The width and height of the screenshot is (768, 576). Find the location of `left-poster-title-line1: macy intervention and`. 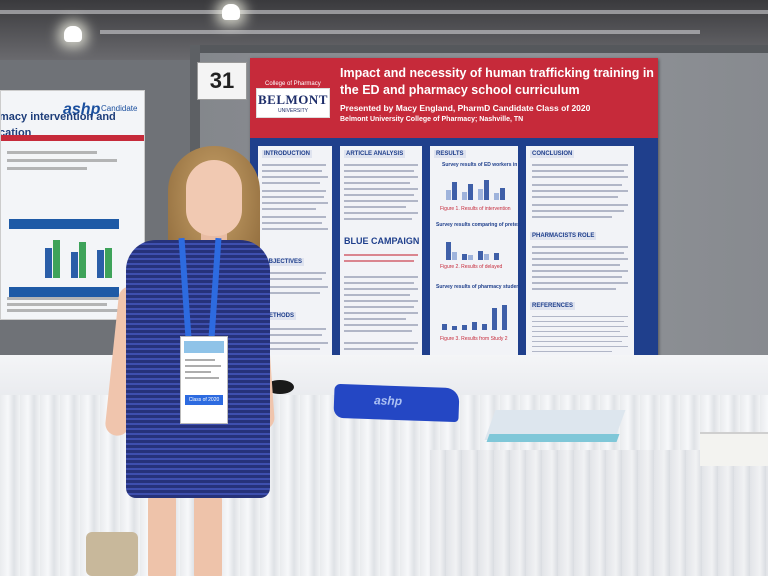

left-poster-title-line1: macy intervention and is located at coordinates (58, 117).